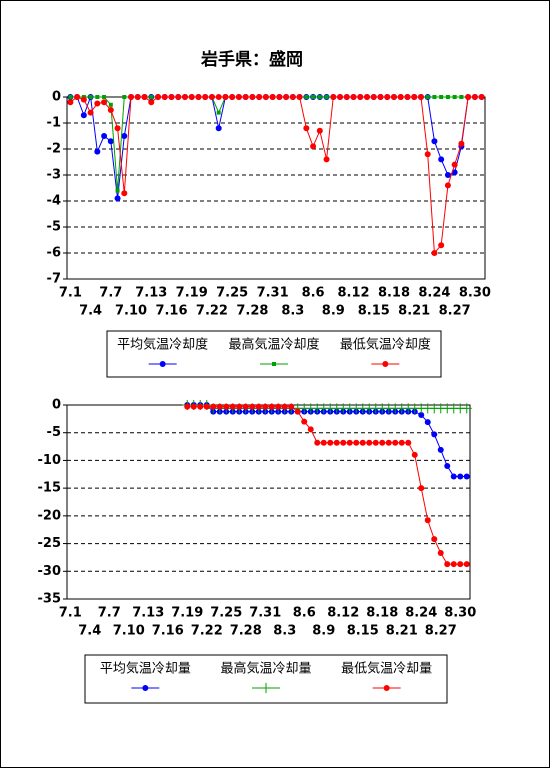  What do you see at coordinates (50, 488) in the screenshot?
I see `y-tick-label: -15` at bounding box center [50, 488].